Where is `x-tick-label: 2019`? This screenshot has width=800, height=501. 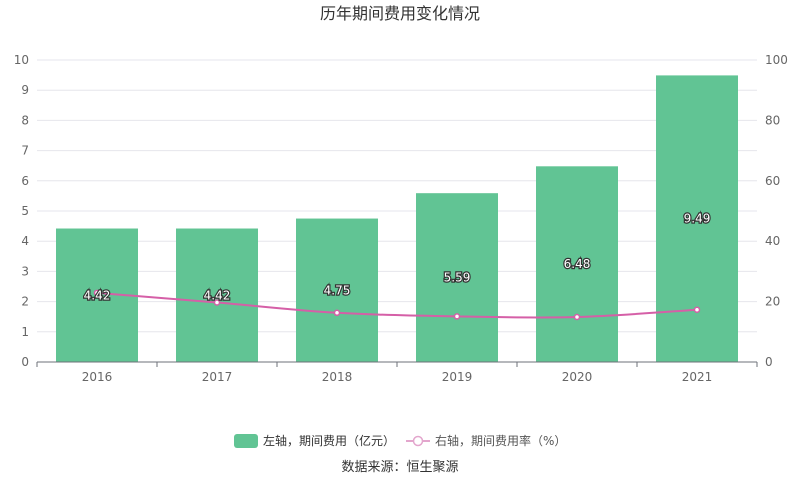
x-tick-label: 2019 is located at coordinates (457, 377).